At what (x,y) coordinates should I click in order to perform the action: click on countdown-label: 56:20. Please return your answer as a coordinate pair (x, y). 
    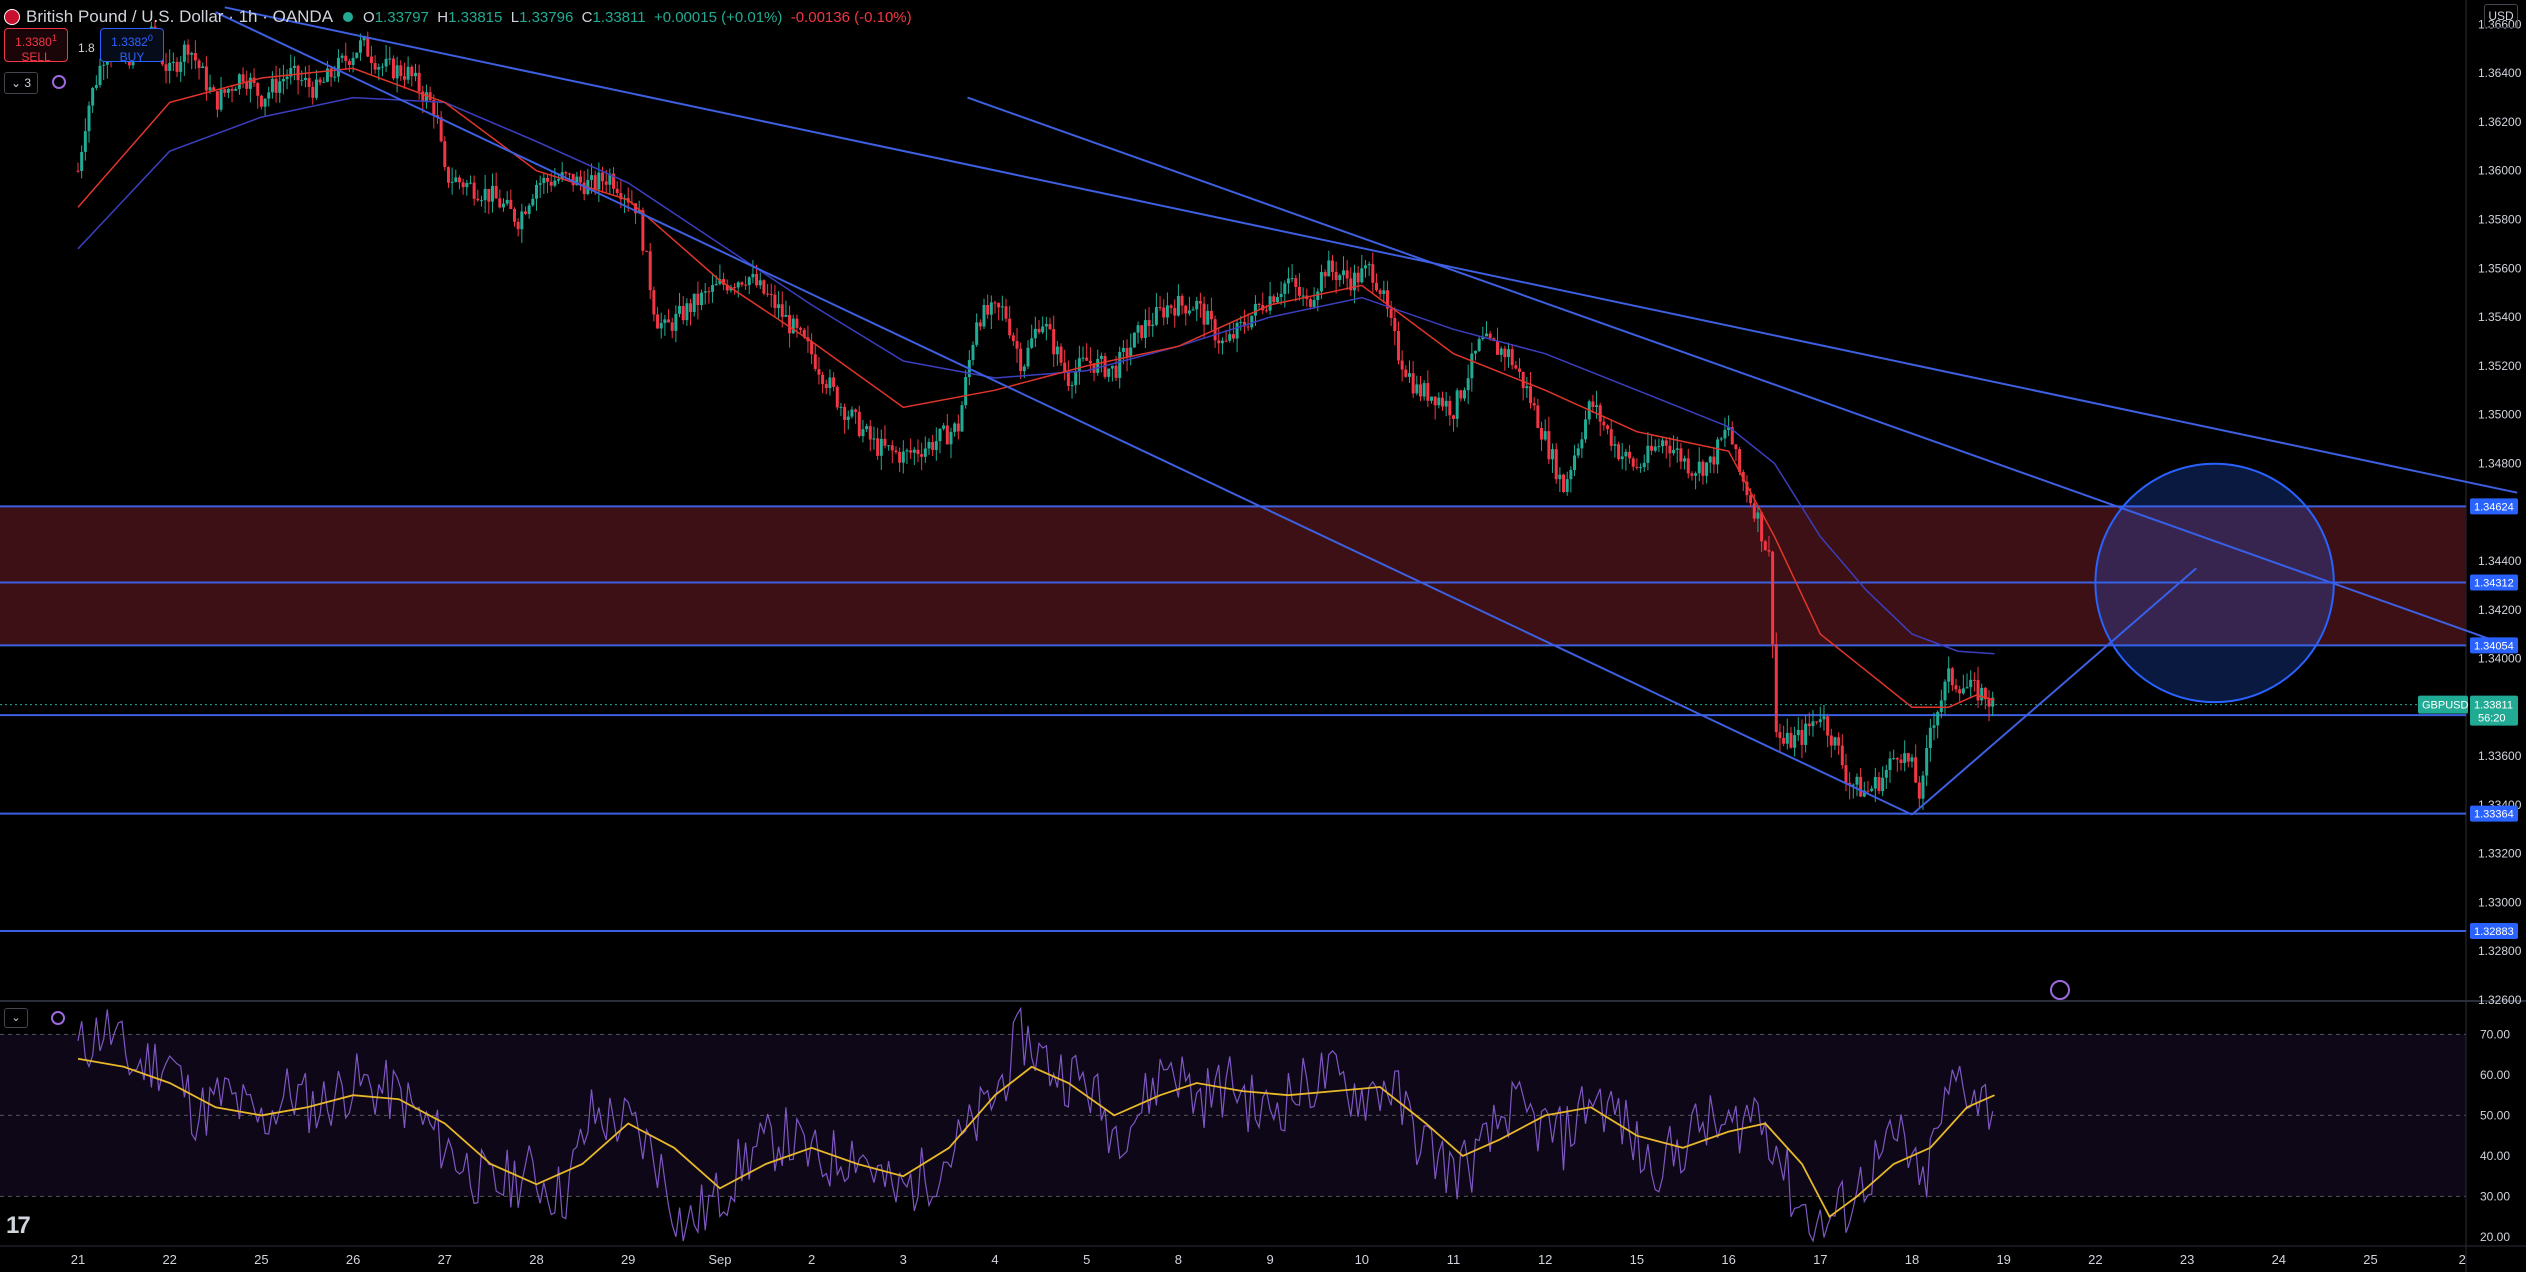
    Looking at the image, I should click on (2492, 719).